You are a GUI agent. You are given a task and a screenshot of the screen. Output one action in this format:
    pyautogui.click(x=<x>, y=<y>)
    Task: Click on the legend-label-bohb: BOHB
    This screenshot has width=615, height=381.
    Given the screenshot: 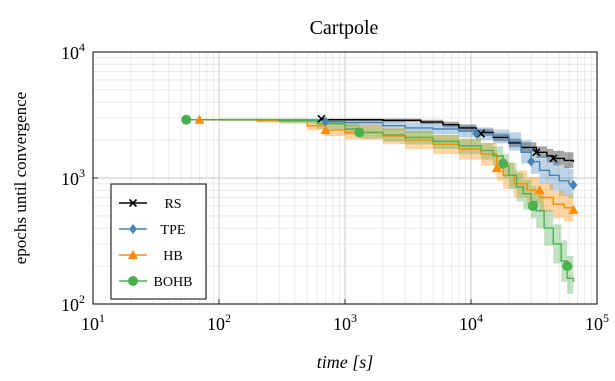 What is the action you would take?
    pyautogui.click(x=173, y=282)
    